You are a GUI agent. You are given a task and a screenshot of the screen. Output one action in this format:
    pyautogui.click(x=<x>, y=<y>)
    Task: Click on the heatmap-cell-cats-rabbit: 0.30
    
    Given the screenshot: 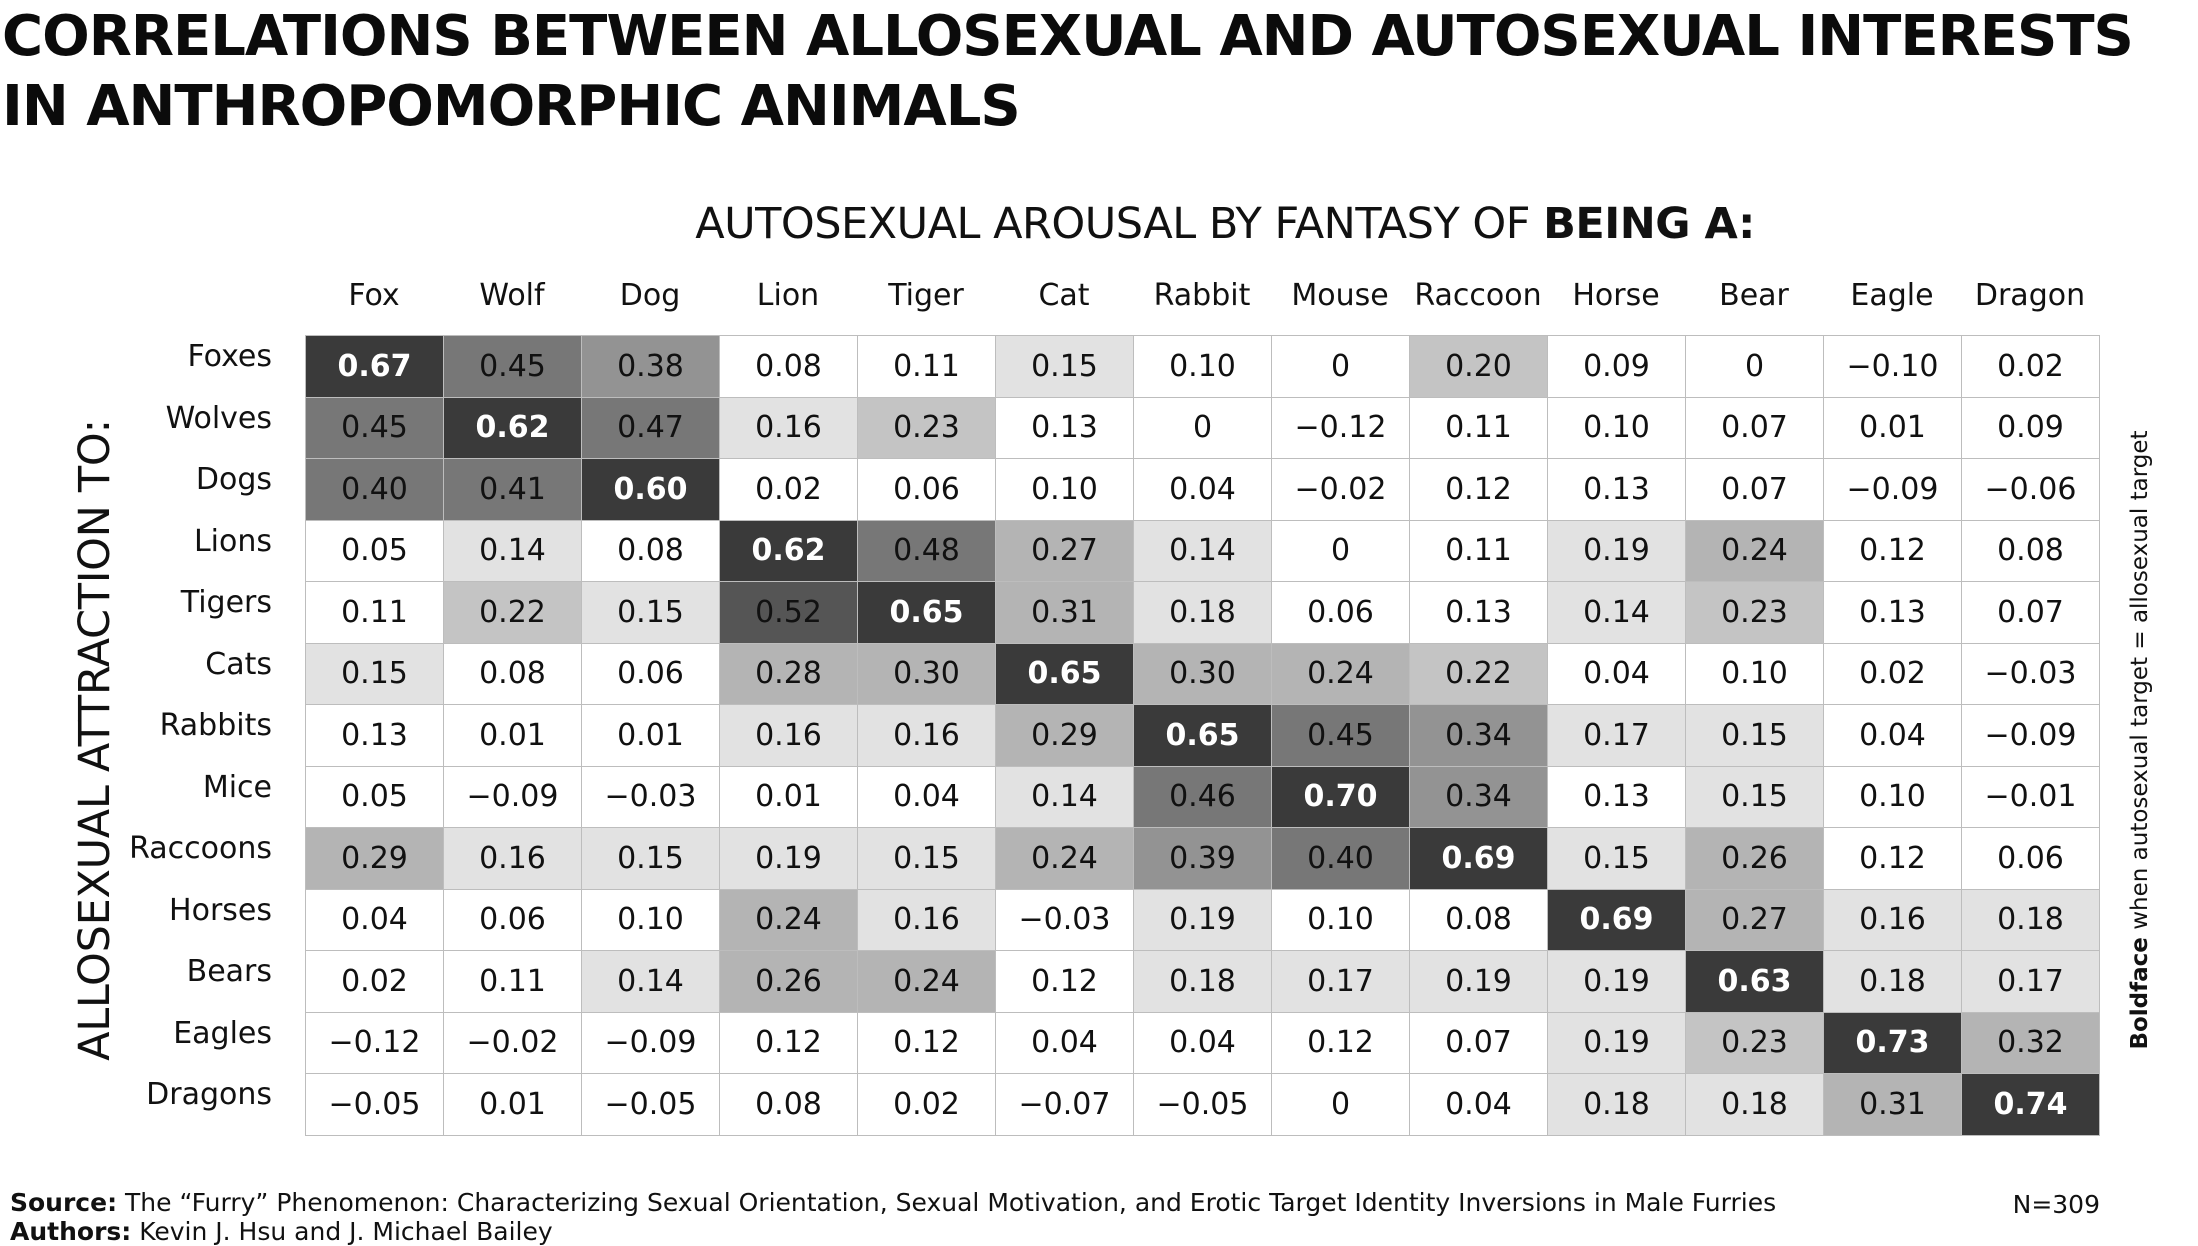 What is the action you would take?
    pyautogui.click(x=1202, y=673)
    